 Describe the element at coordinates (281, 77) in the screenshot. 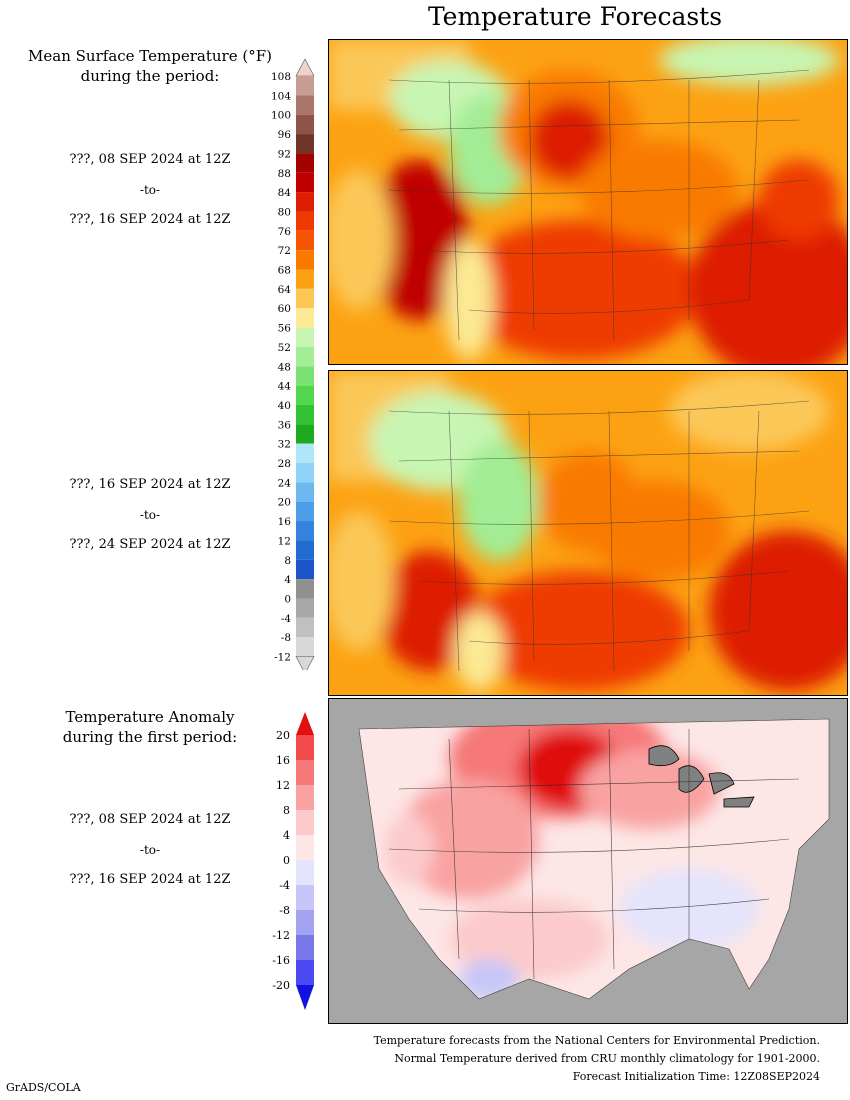

I see `colorbar-tick-label: 108` at that location.